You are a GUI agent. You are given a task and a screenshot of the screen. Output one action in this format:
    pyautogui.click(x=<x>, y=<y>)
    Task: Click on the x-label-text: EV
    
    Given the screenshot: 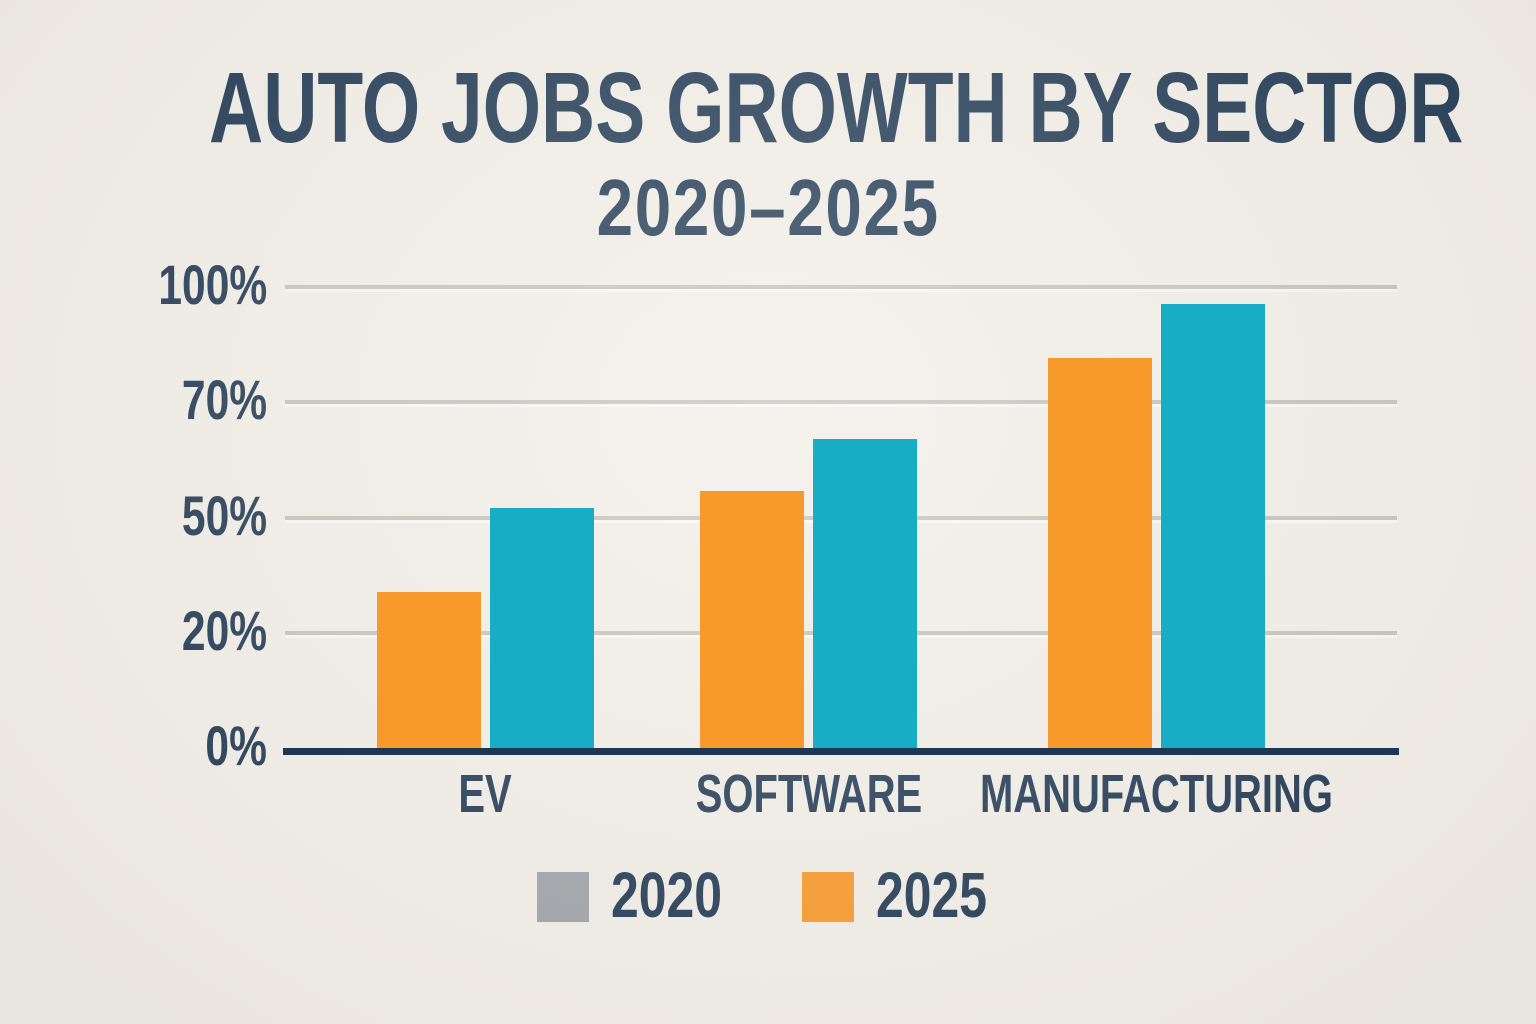 What is the action you would take?
    pyautogui.click(x=485, y=794)
    